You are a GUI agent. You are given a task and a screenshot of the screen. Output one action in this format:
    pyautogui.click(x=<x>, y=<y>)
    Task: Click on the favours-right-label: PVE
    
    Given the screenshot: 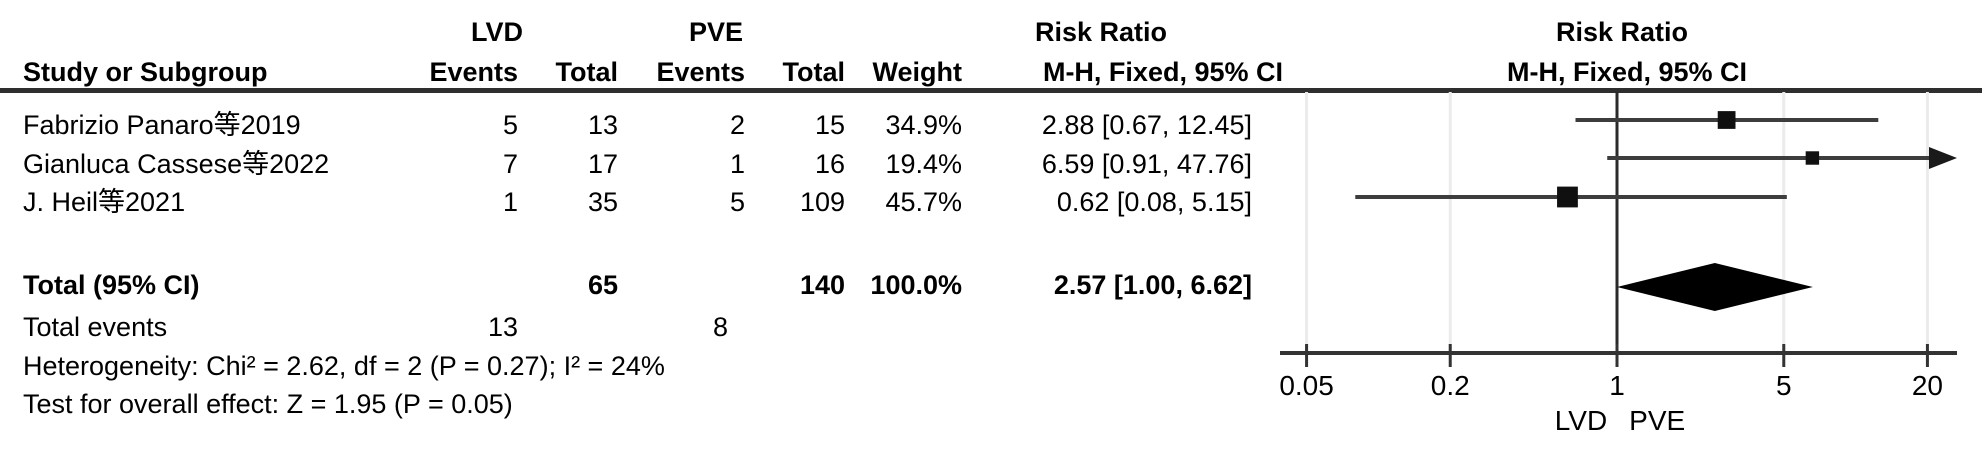 What is the action you would take?
    pyautogui.click(x=1657, y=420)
    